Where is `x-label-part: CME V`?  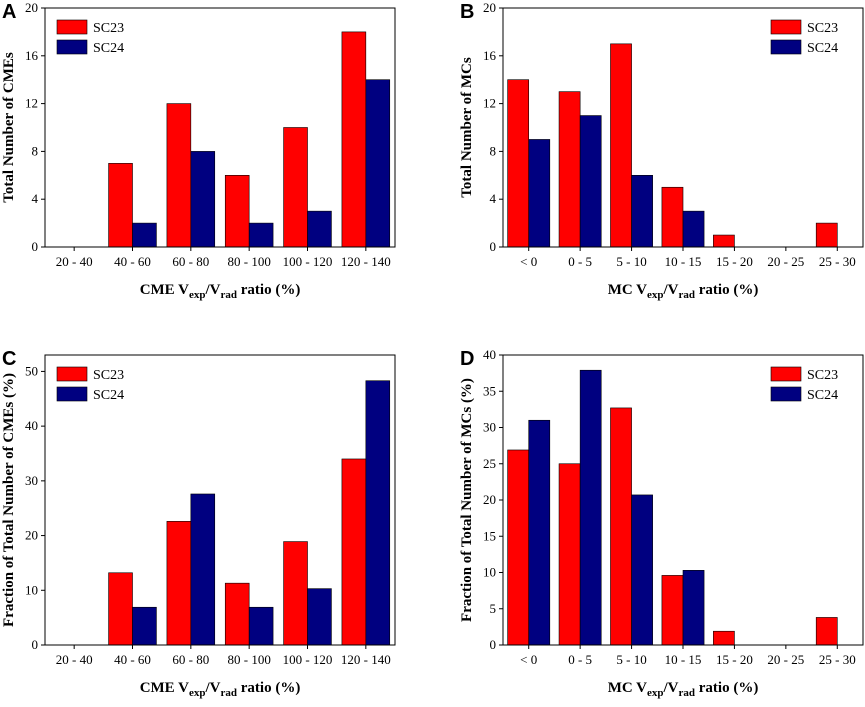 x-label-part: CME V is located at coordinates (164, 290).